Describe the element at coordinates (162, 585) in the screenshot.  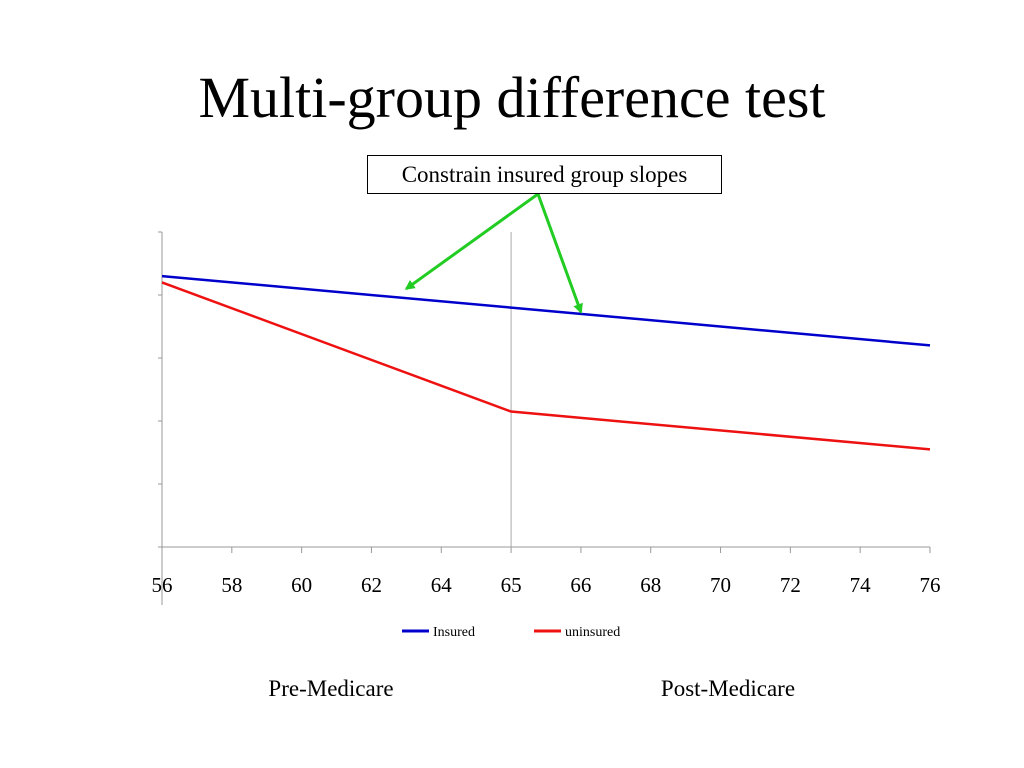
I see `x-tick-label: 56` at that location.